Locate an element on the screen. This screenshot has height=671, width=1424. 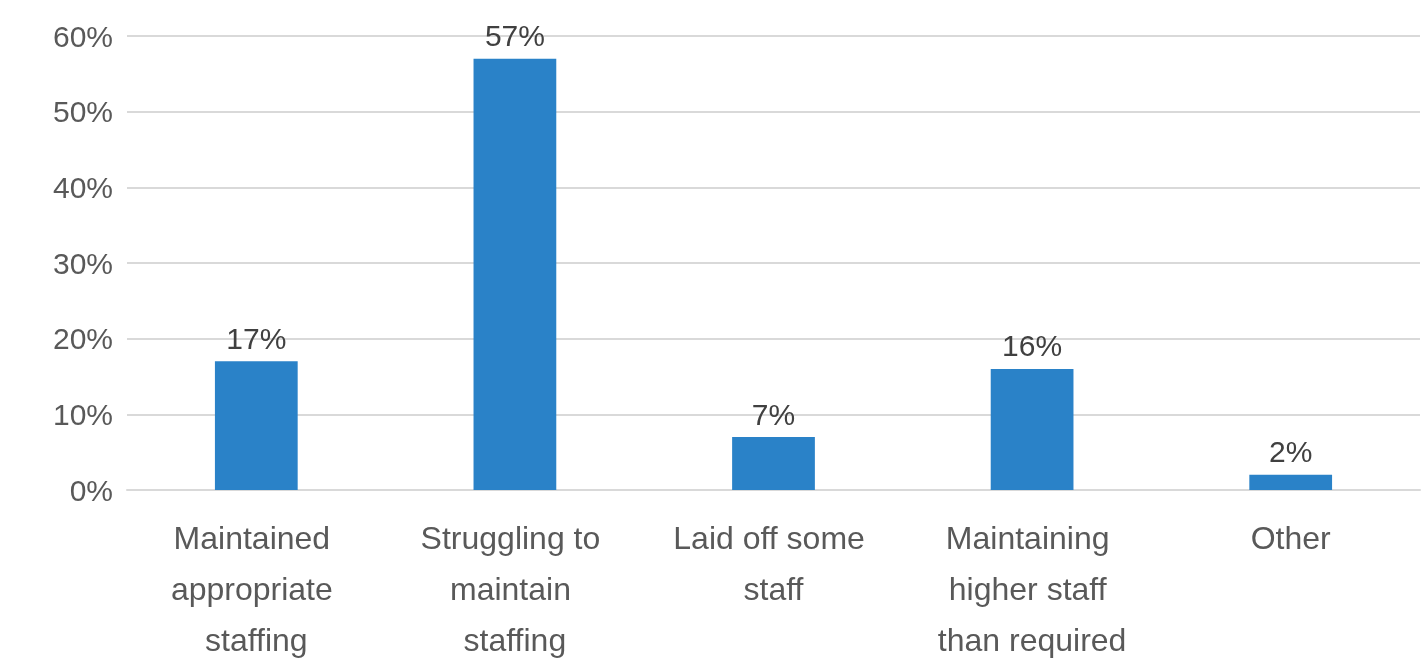
y-tick-label: 40% is located at coordinates (82, 187).